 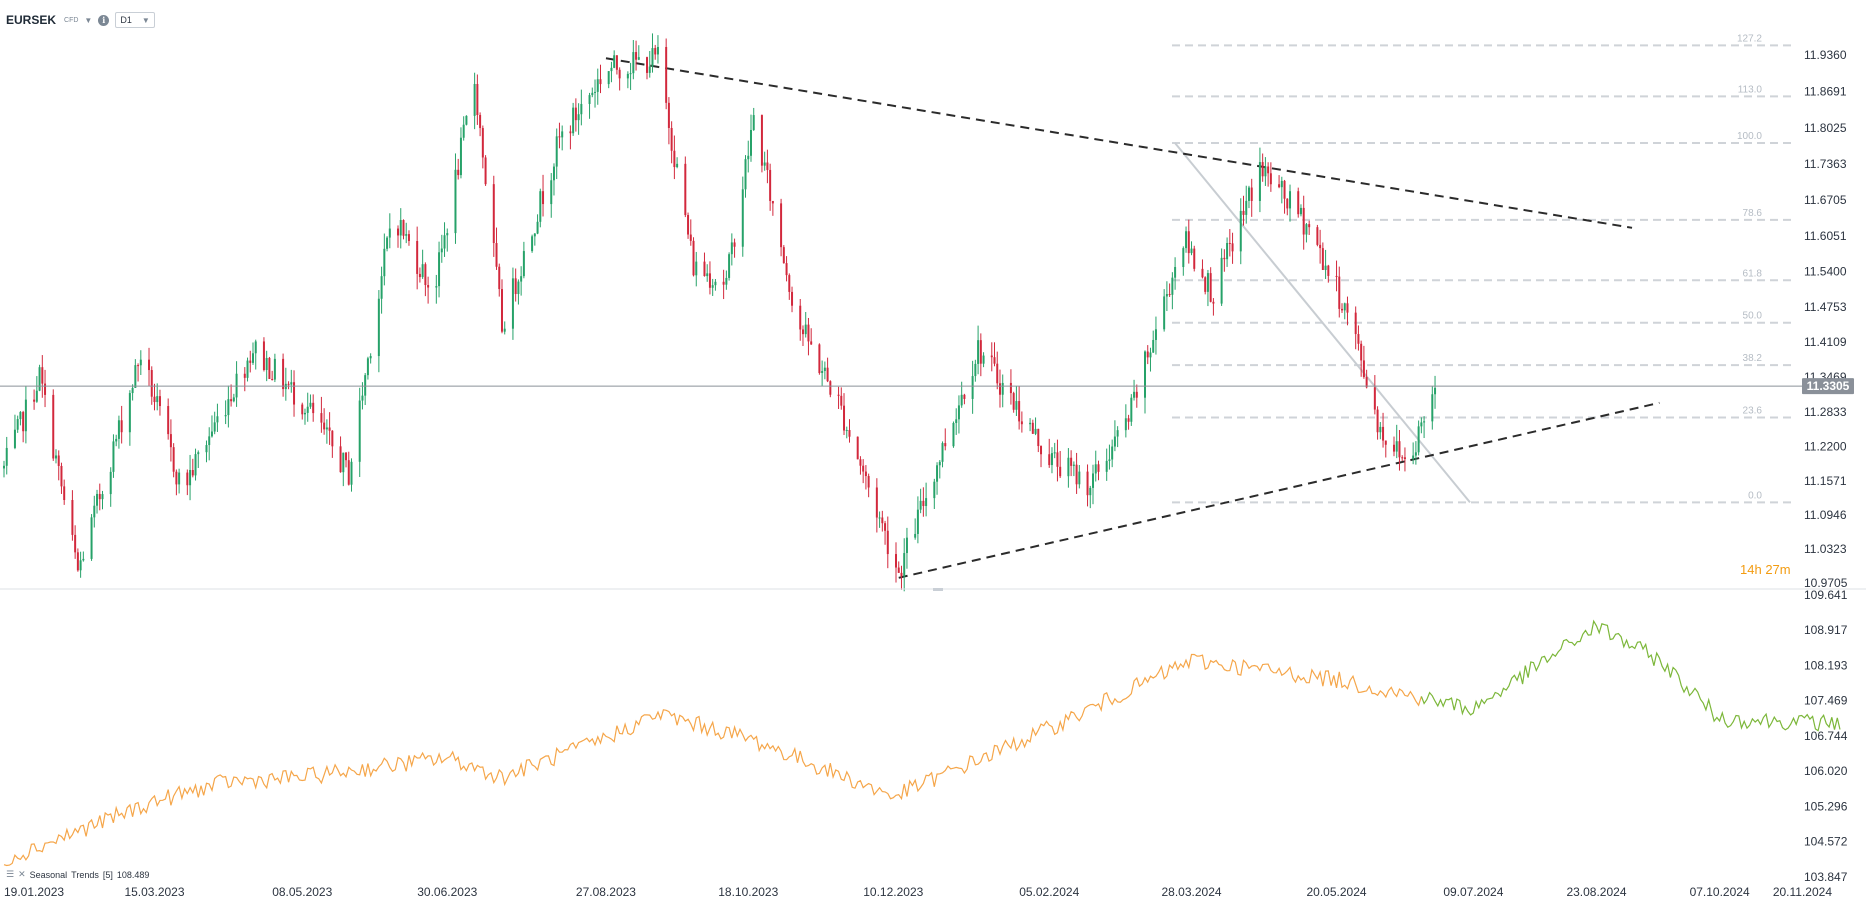 What do you see at coordinates (938, 589) in the screenshot?
I see `panel-resize-handle` at bounding box center [938, 589].